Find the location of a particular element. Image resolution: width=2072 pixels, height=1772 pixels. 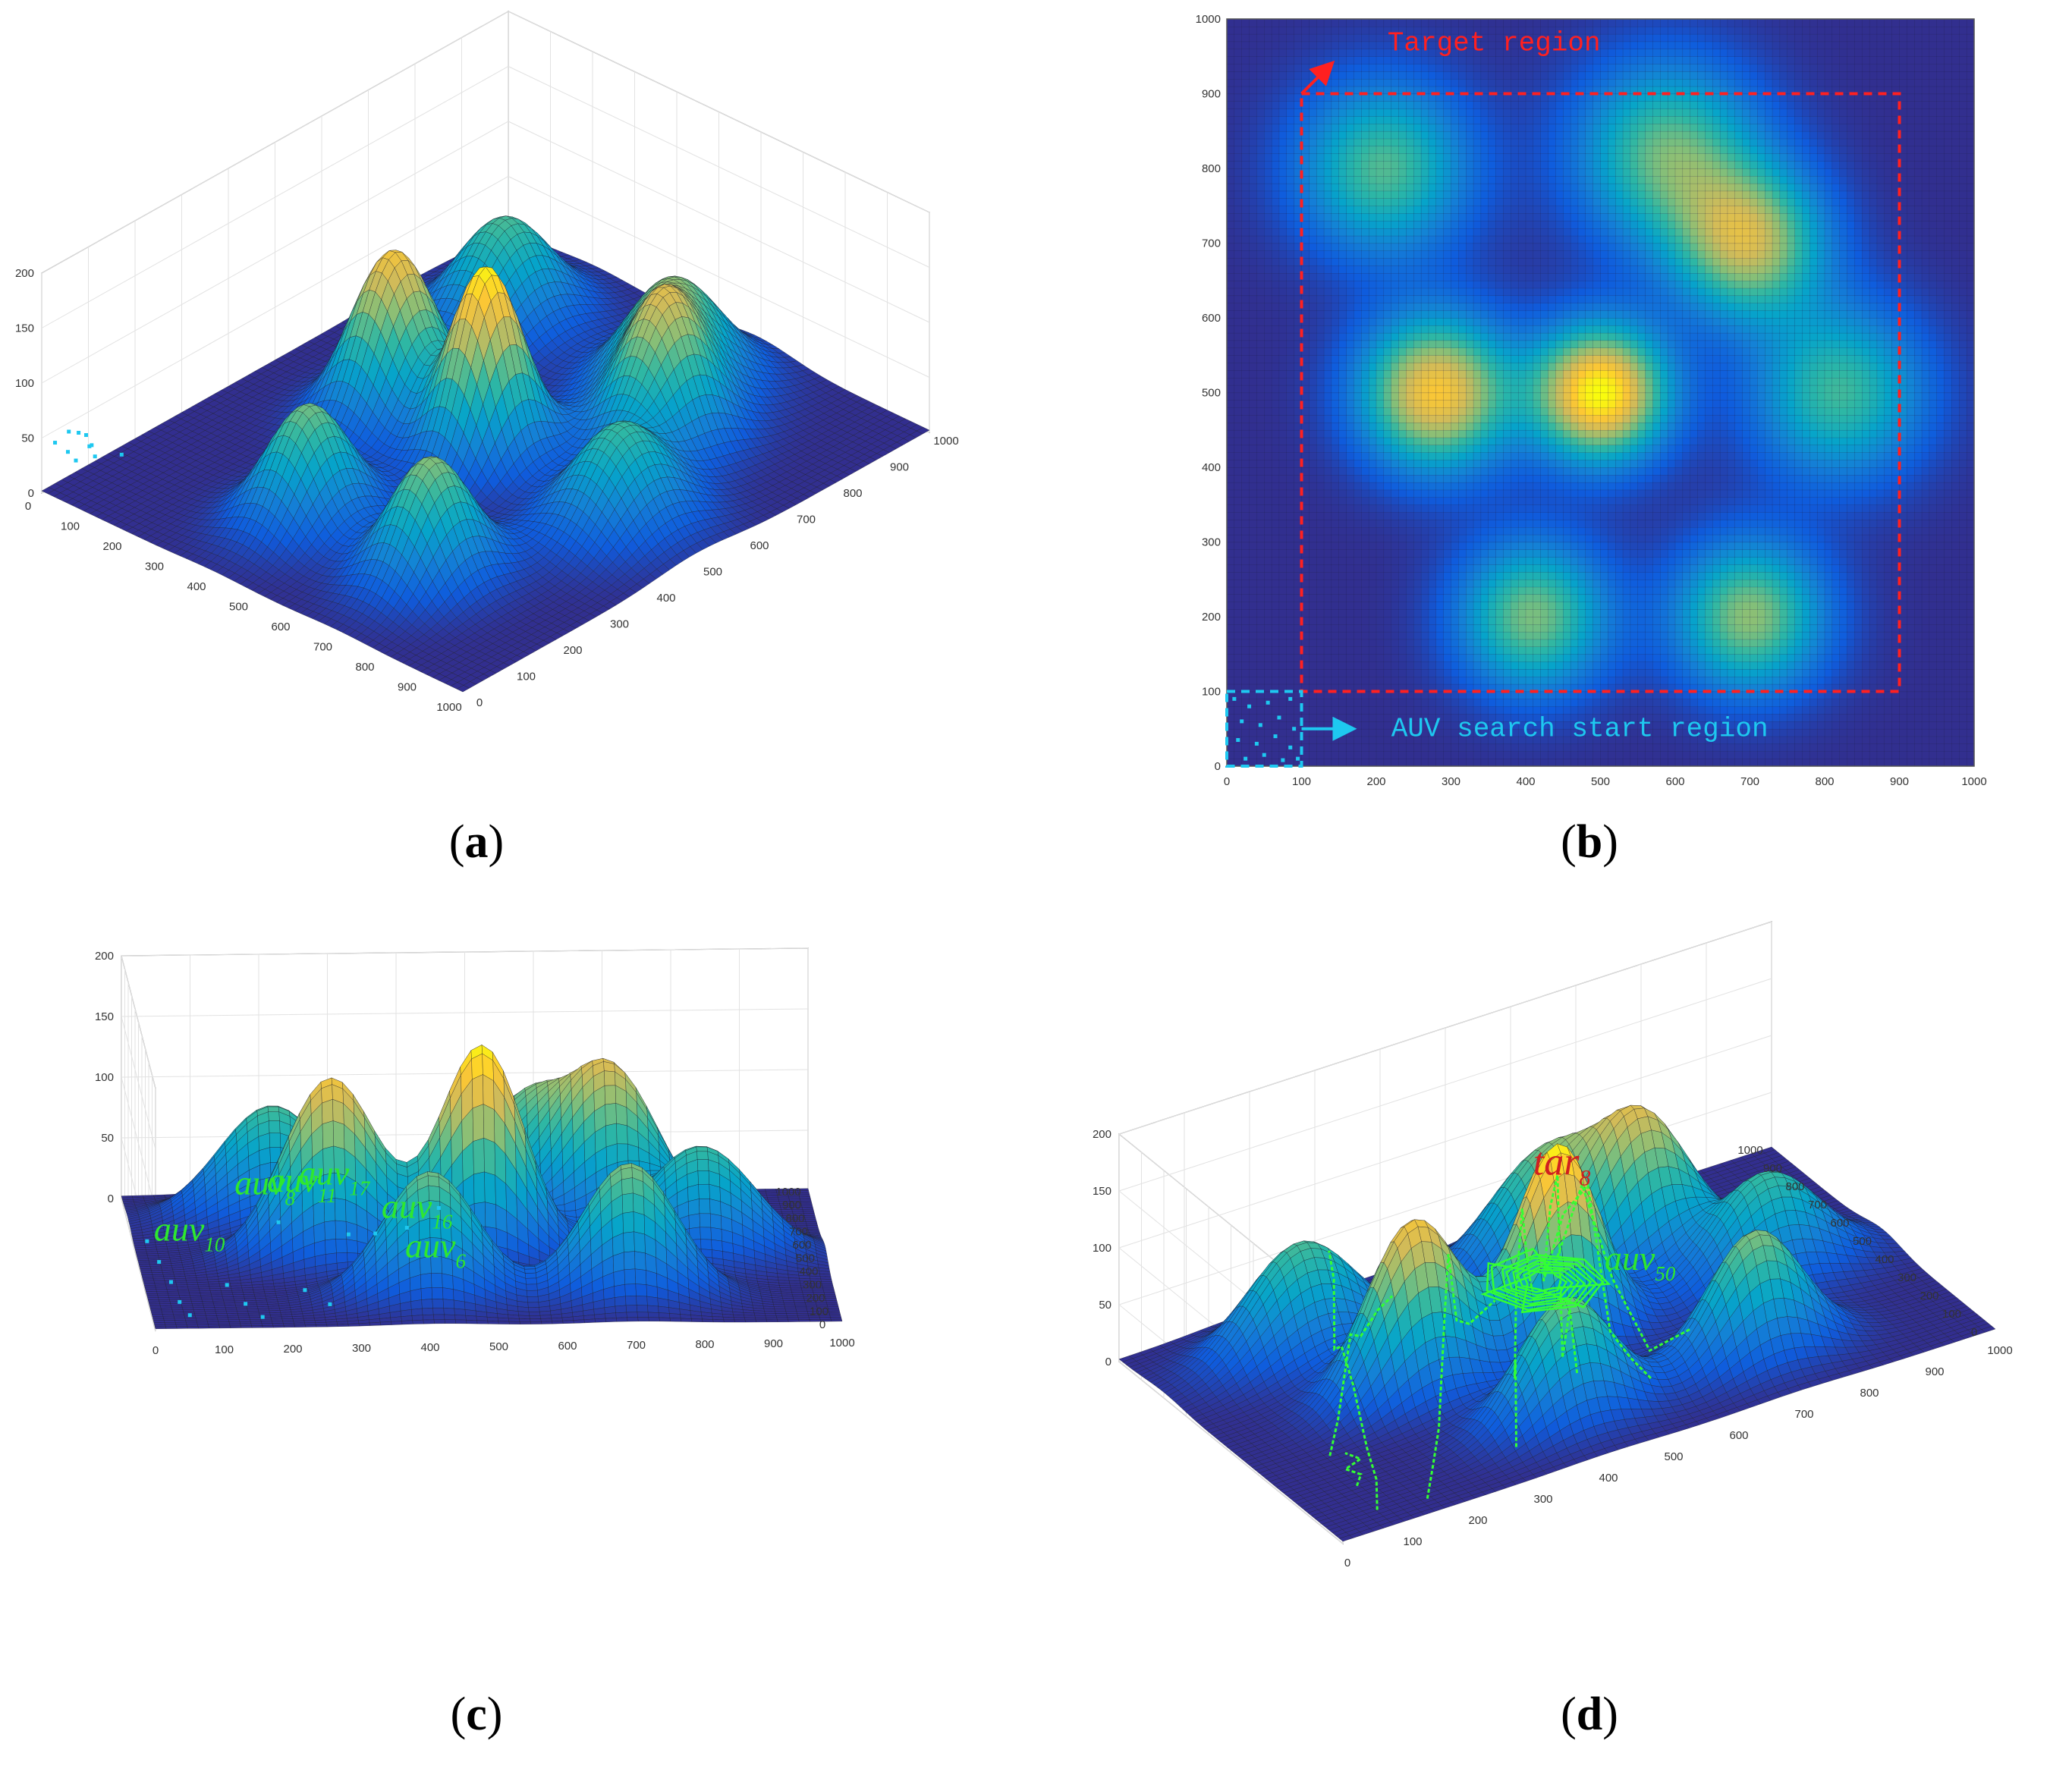

surface-mesh is located at coordinates (486, 454).